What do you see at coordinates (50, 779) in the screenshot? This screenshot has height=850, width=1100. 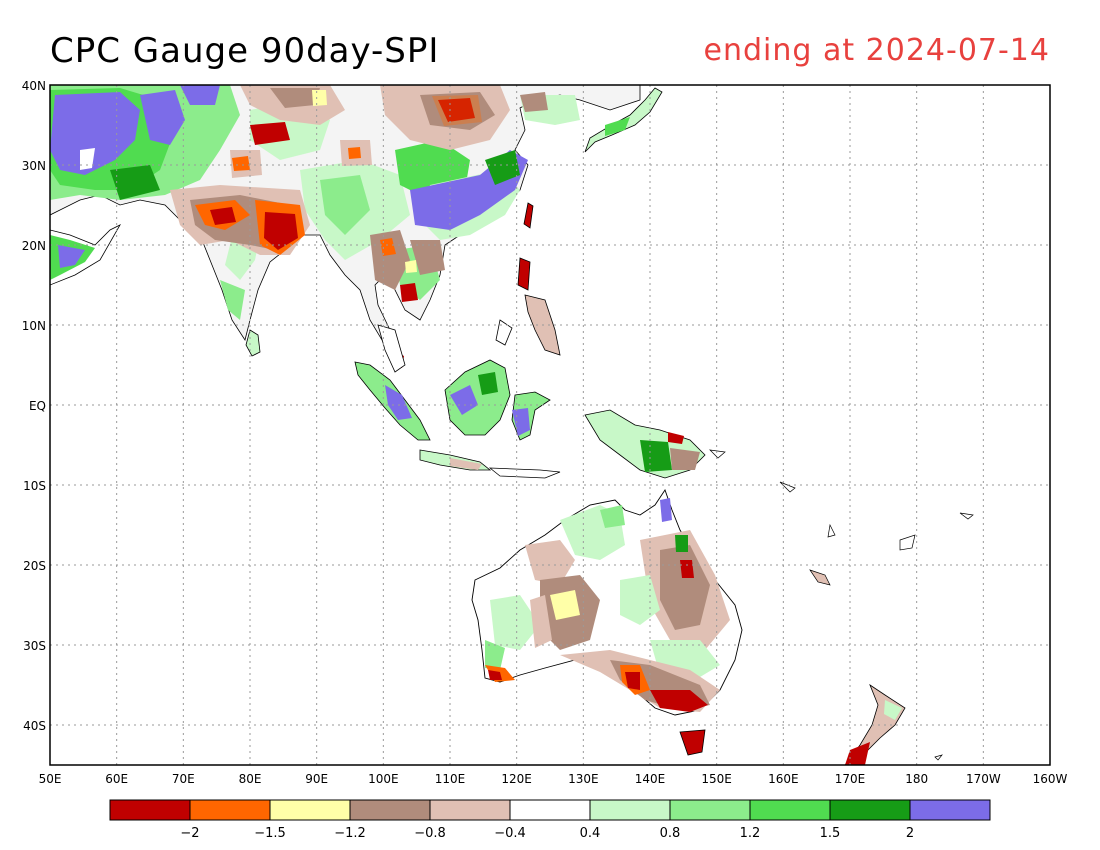 I see `x-tick-label: 50E` at bounding box center [50, 779].